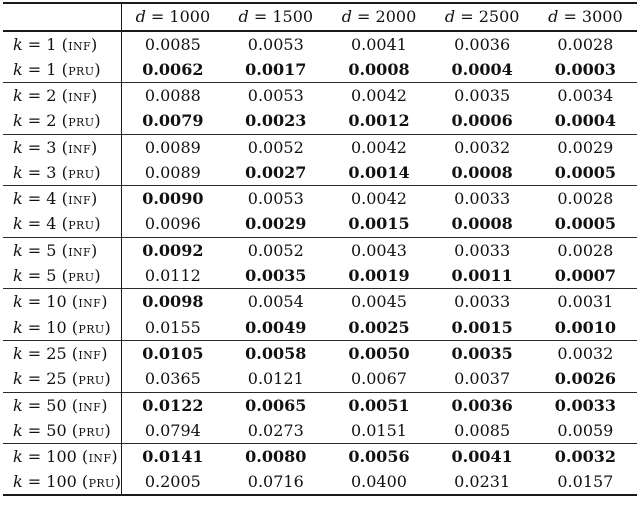 This screenshot has height=506, width=640. I want to click on row-label: k = 100 (inf), so click(66, 457).